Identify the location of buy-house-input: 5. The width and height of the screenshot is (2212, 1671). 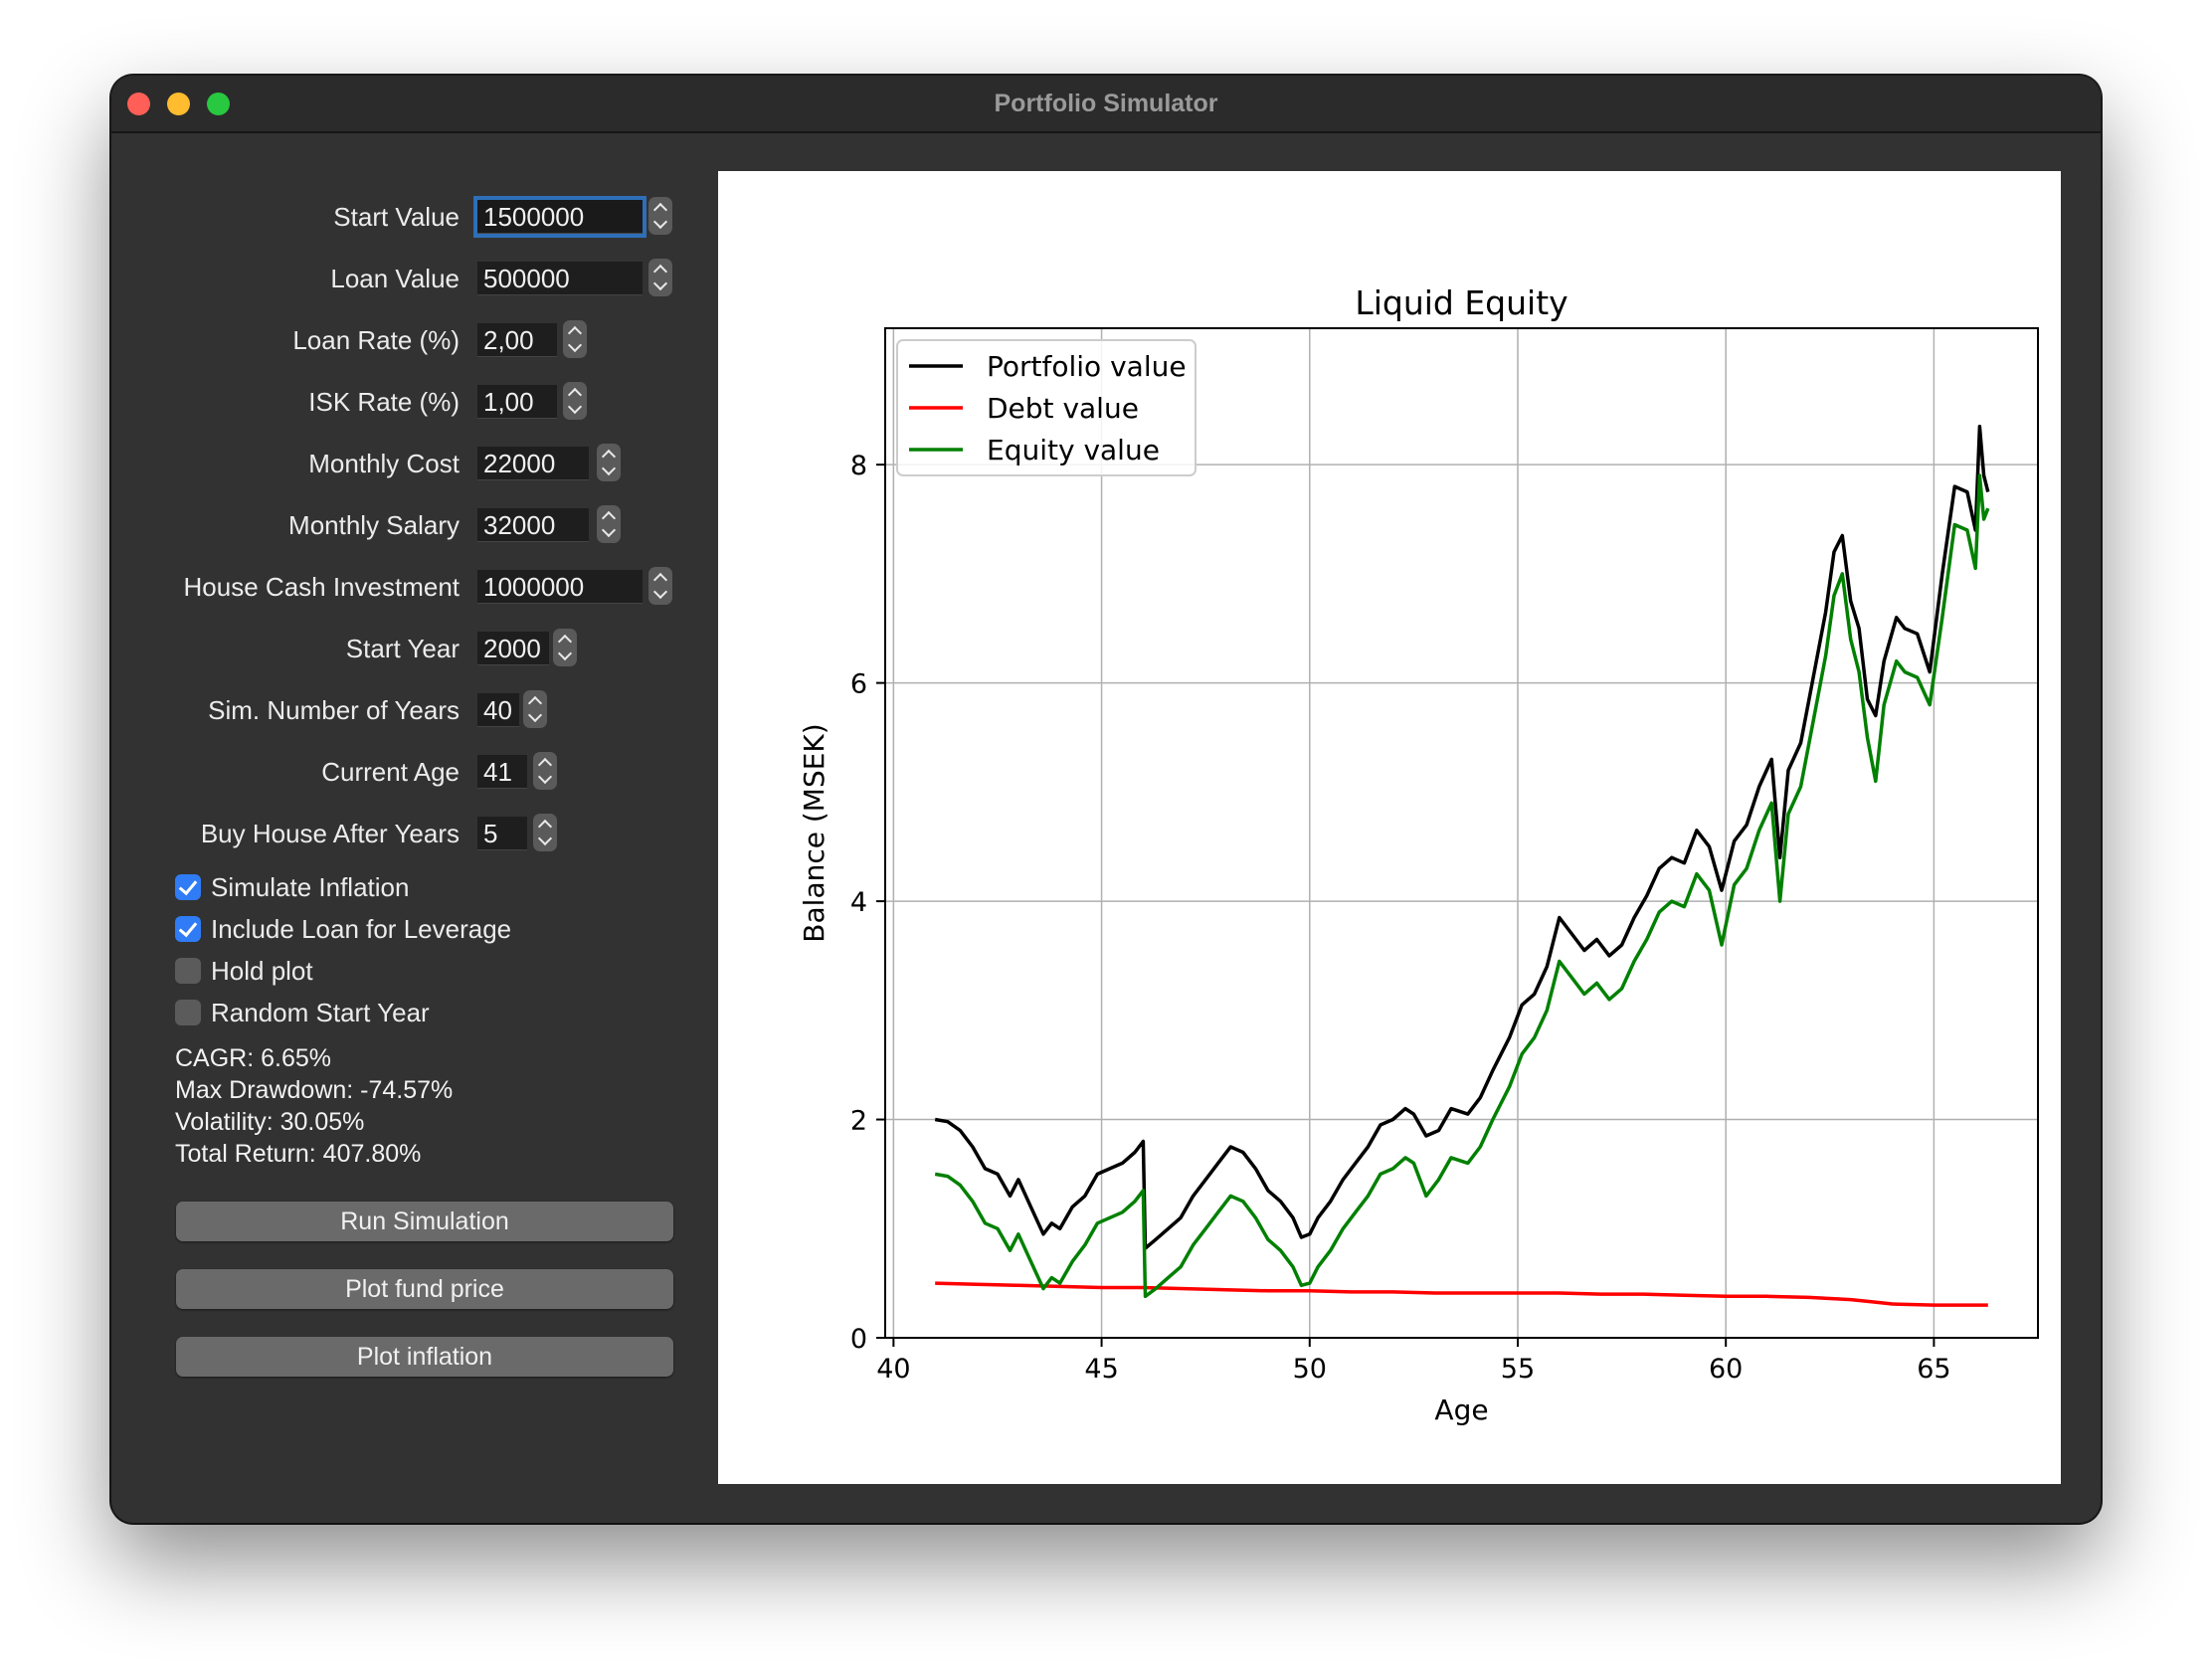
(502, 833).